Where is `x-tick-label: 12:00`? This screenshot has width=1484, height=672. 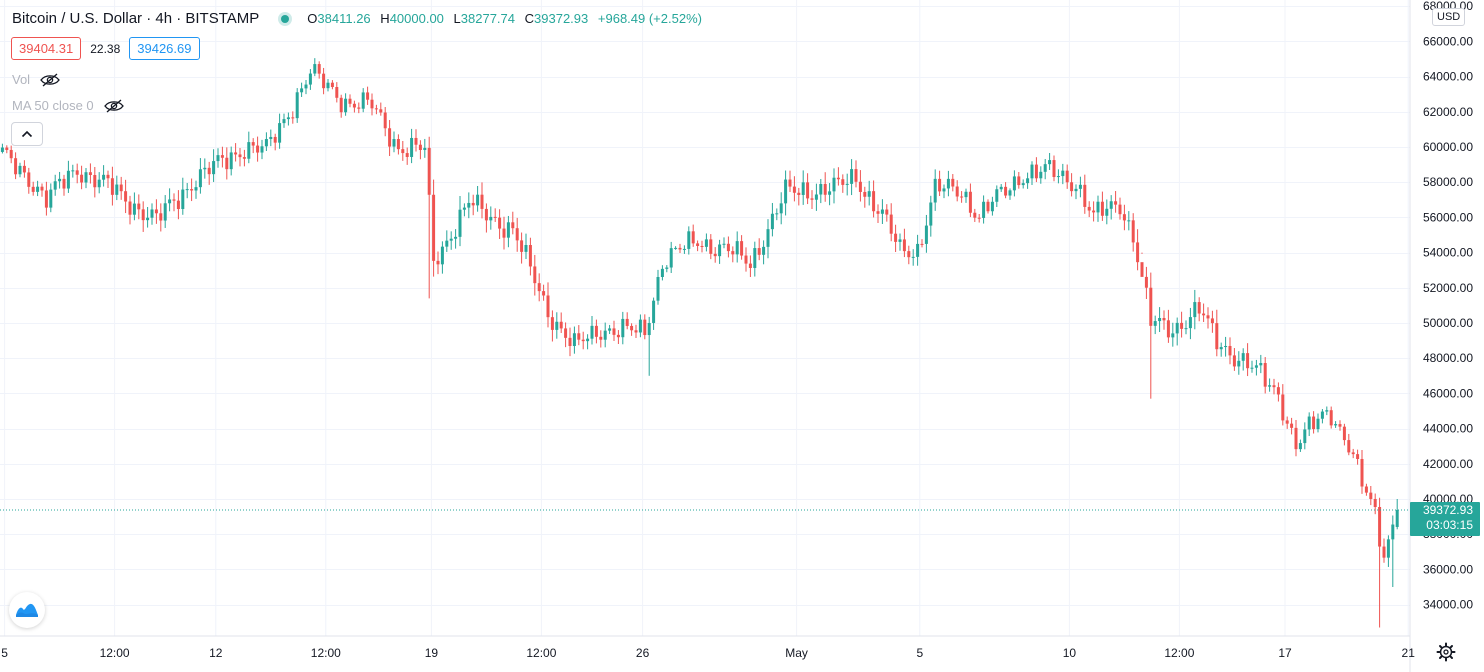
x-tick-label: 12:00 is located at coordinates (326, 653).